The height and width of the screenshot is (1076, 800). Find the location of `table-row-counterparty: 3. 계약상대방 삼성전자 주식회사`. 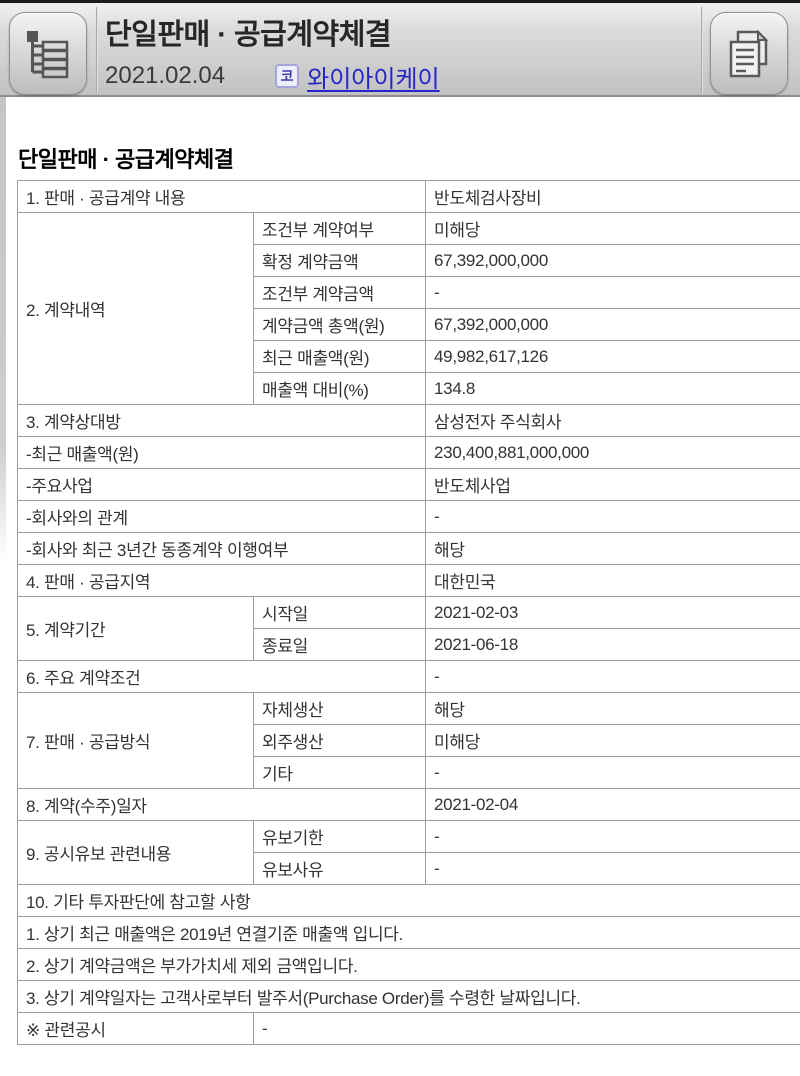

table-row-counterparty: 3. 계약상대방 삼성전자 주식회사 is located at coordinates (408, 420).